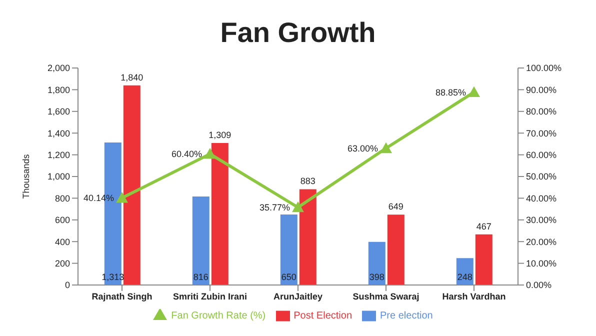 The height and width of the screenshot is (336, 596). Describe the element at coordinates (288, 277) in the screenshot. I see `data-label: 650` at that location.